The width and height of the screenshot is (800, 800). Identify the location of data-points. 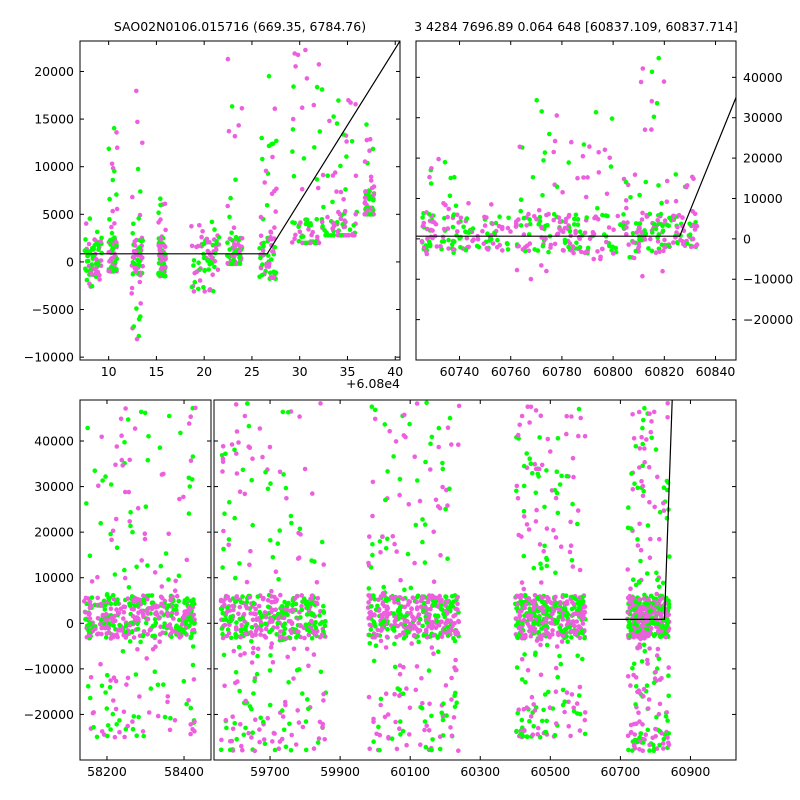
(559, 168).